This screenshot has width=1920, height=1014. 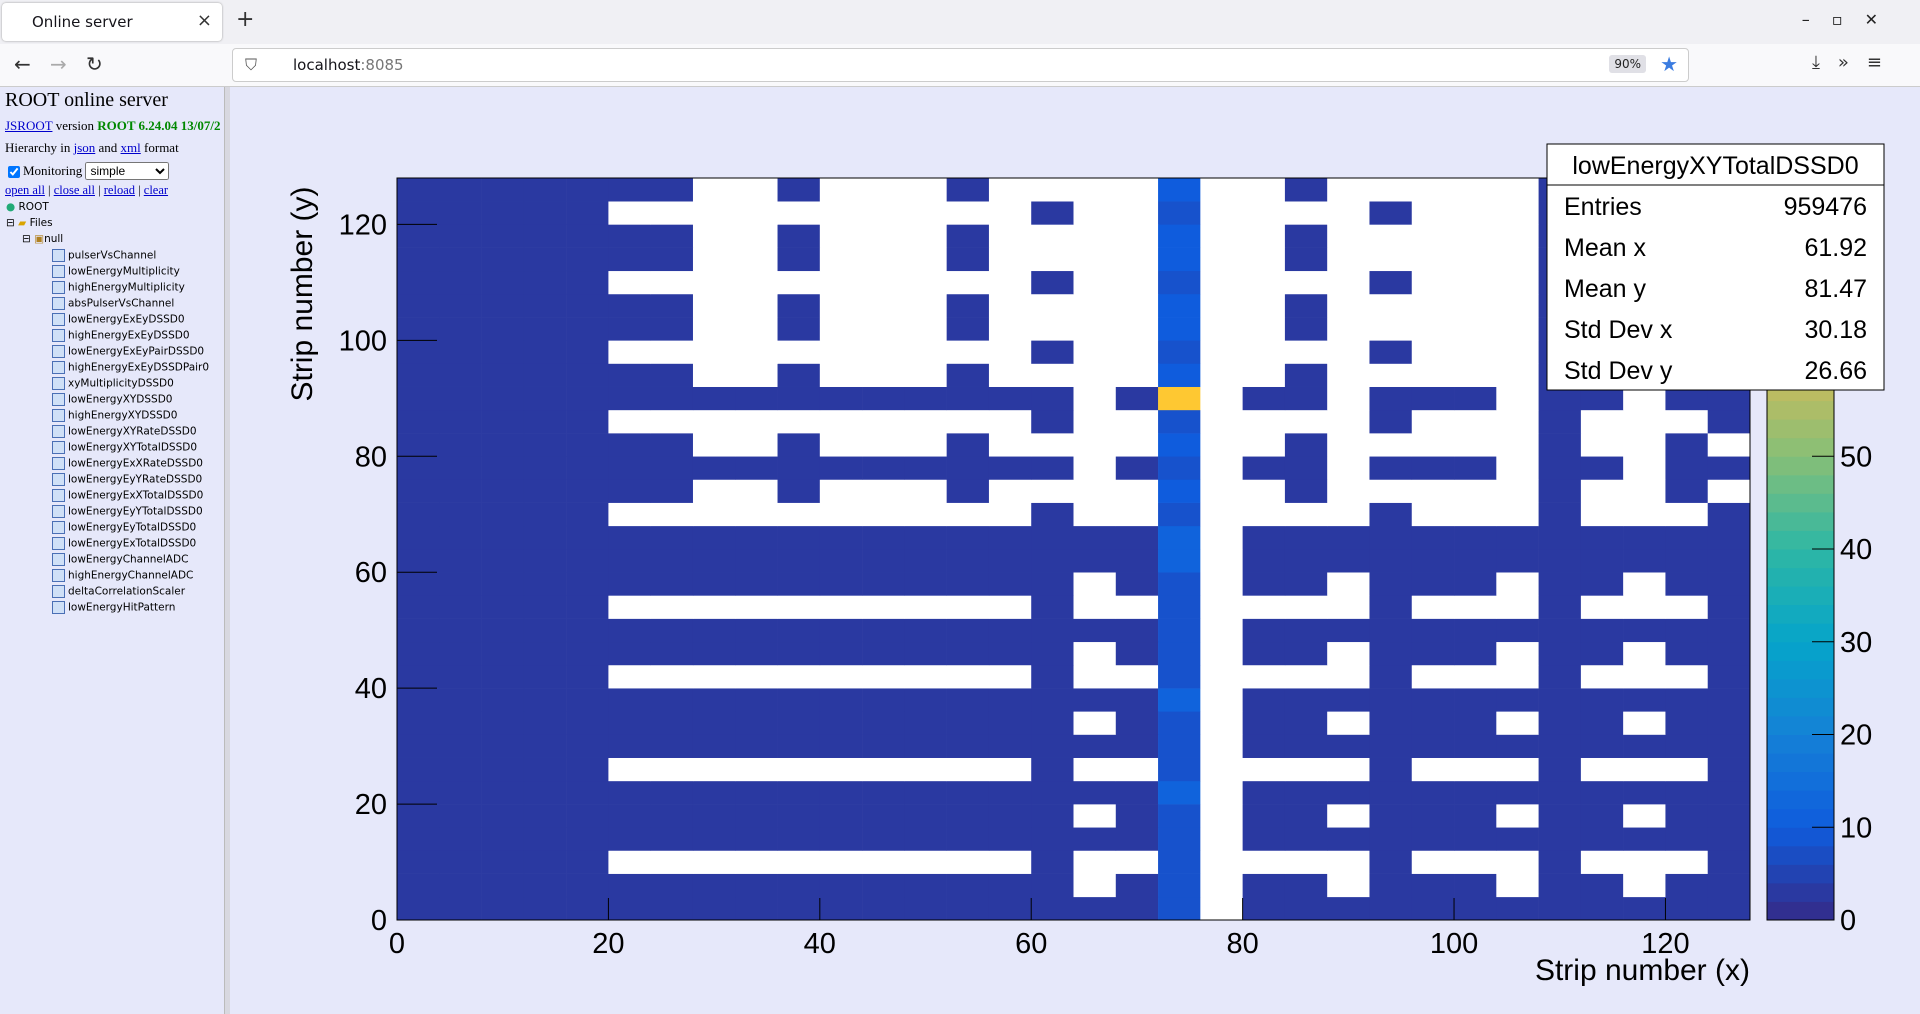 What do you see at coordinates (104, 255) in the screenshot?
I see `tree-item: pulserVsChannel` at bounding box center [104, 255].